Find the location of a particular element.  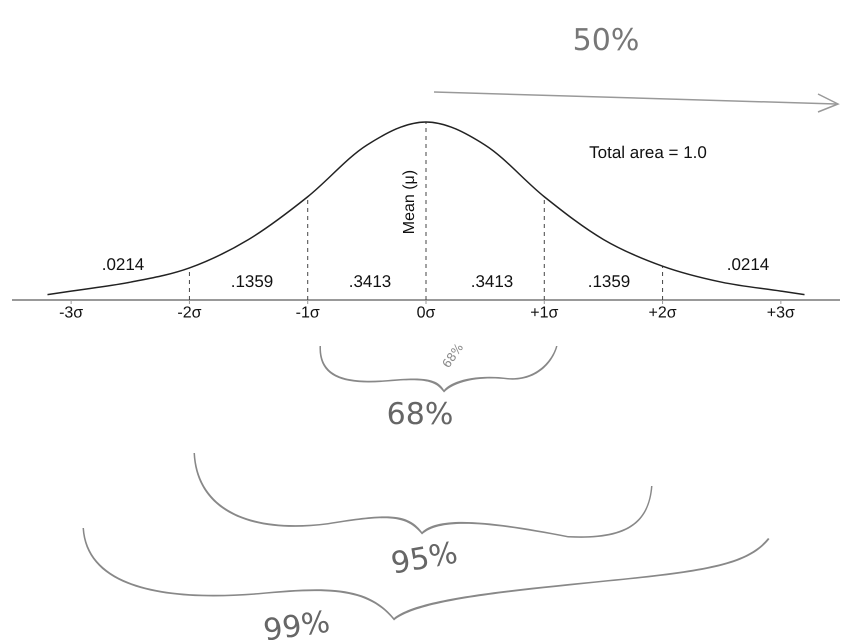

text: 95% is located at coordinates (424, 559).